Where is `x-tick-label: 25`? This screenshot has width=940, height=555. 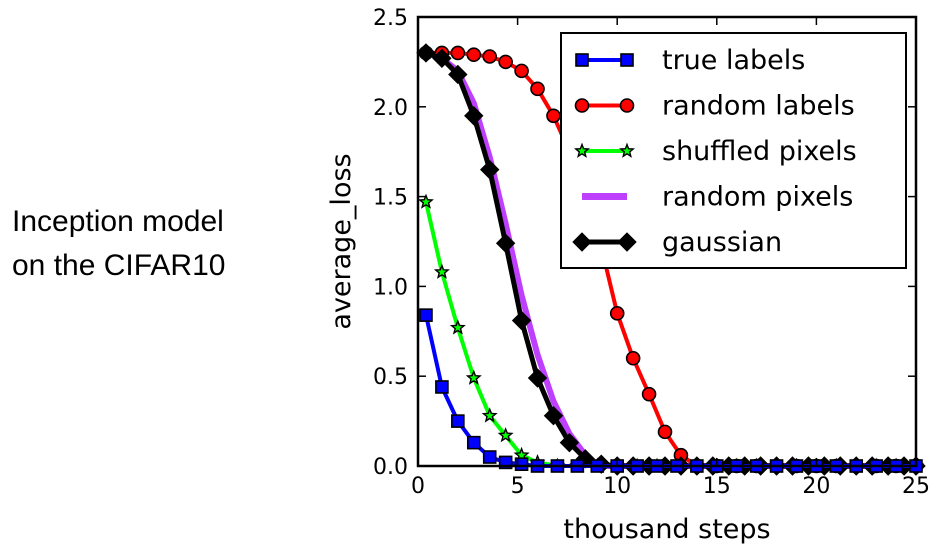
x-tick-label: 25 is located at coordinates (916, 486).